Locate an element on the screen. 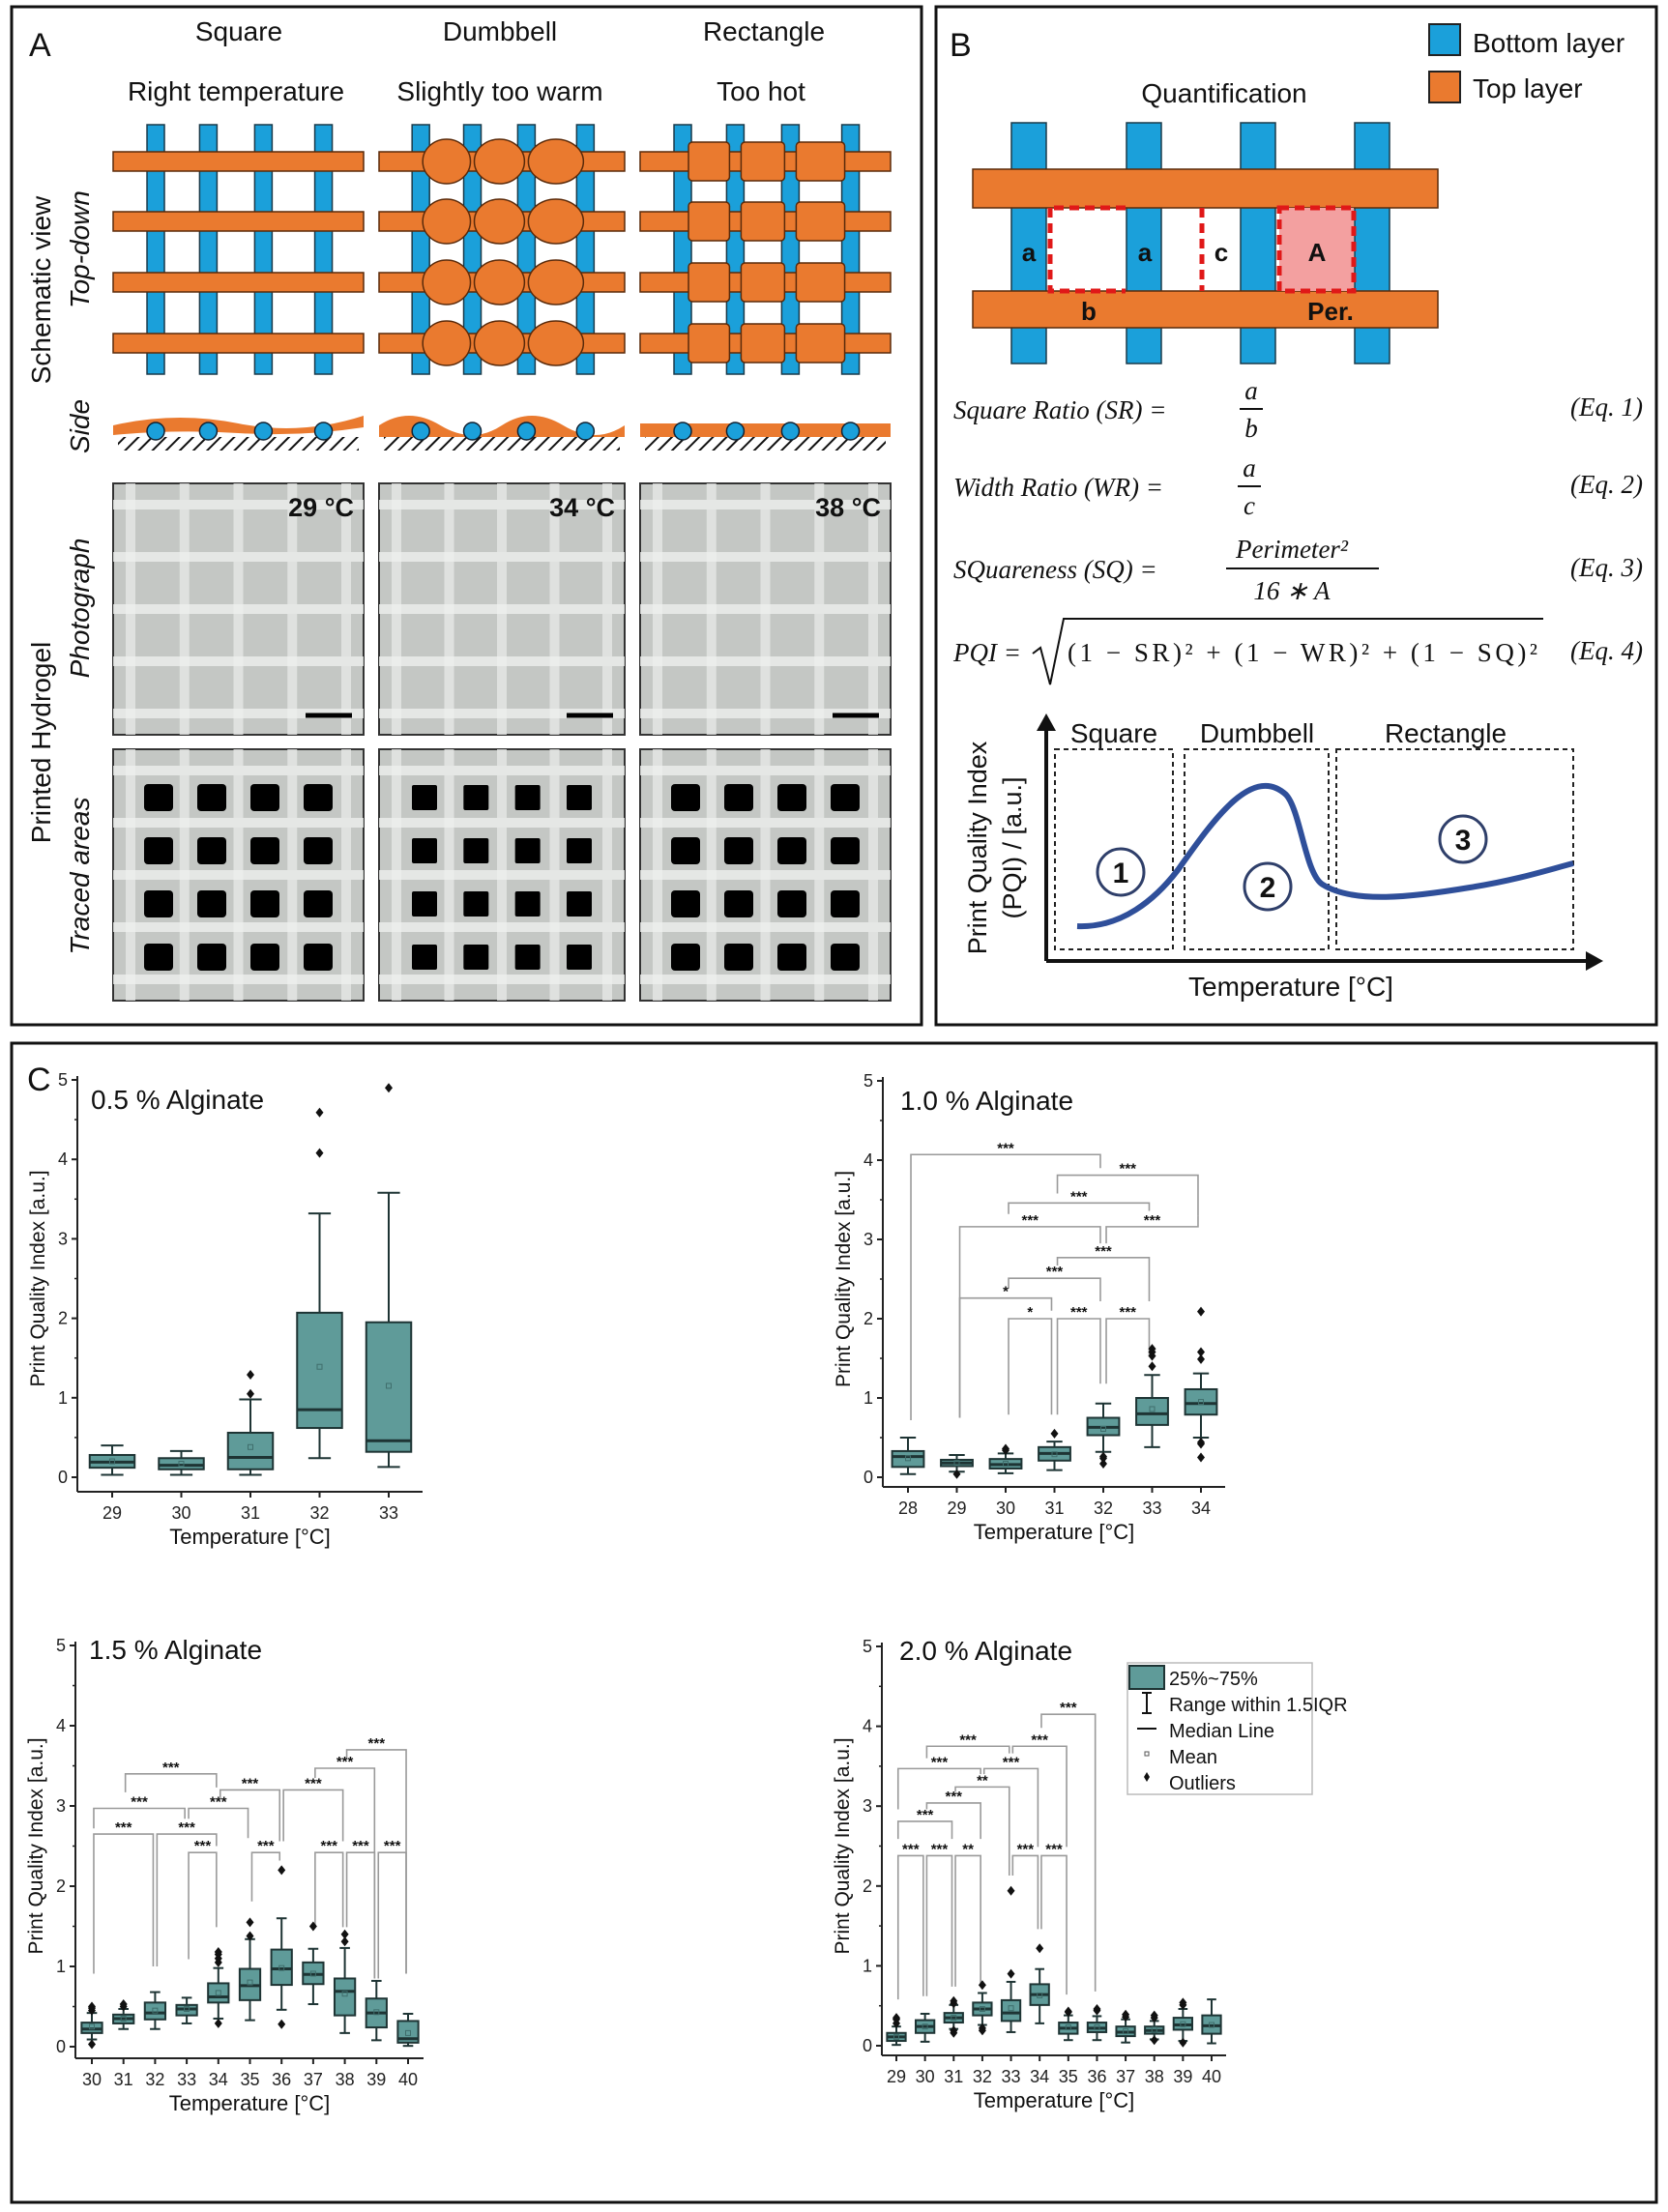 Image resolution: width=1668 pixels, height=2212 pixels. temperature-label-34: 34 °C is located at coordinates (582, 507).